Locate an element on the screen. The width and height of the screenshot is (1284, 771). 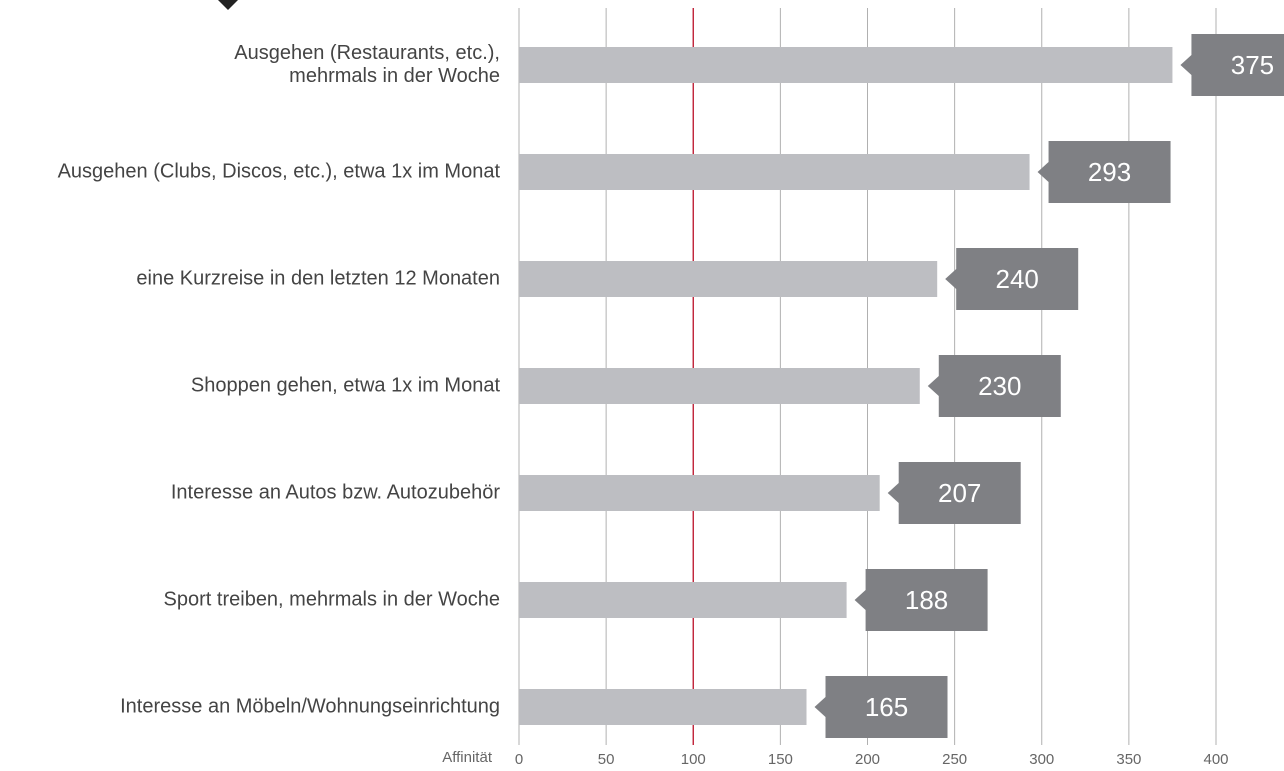
value-label: 188 is located at coordinates (926, 600).